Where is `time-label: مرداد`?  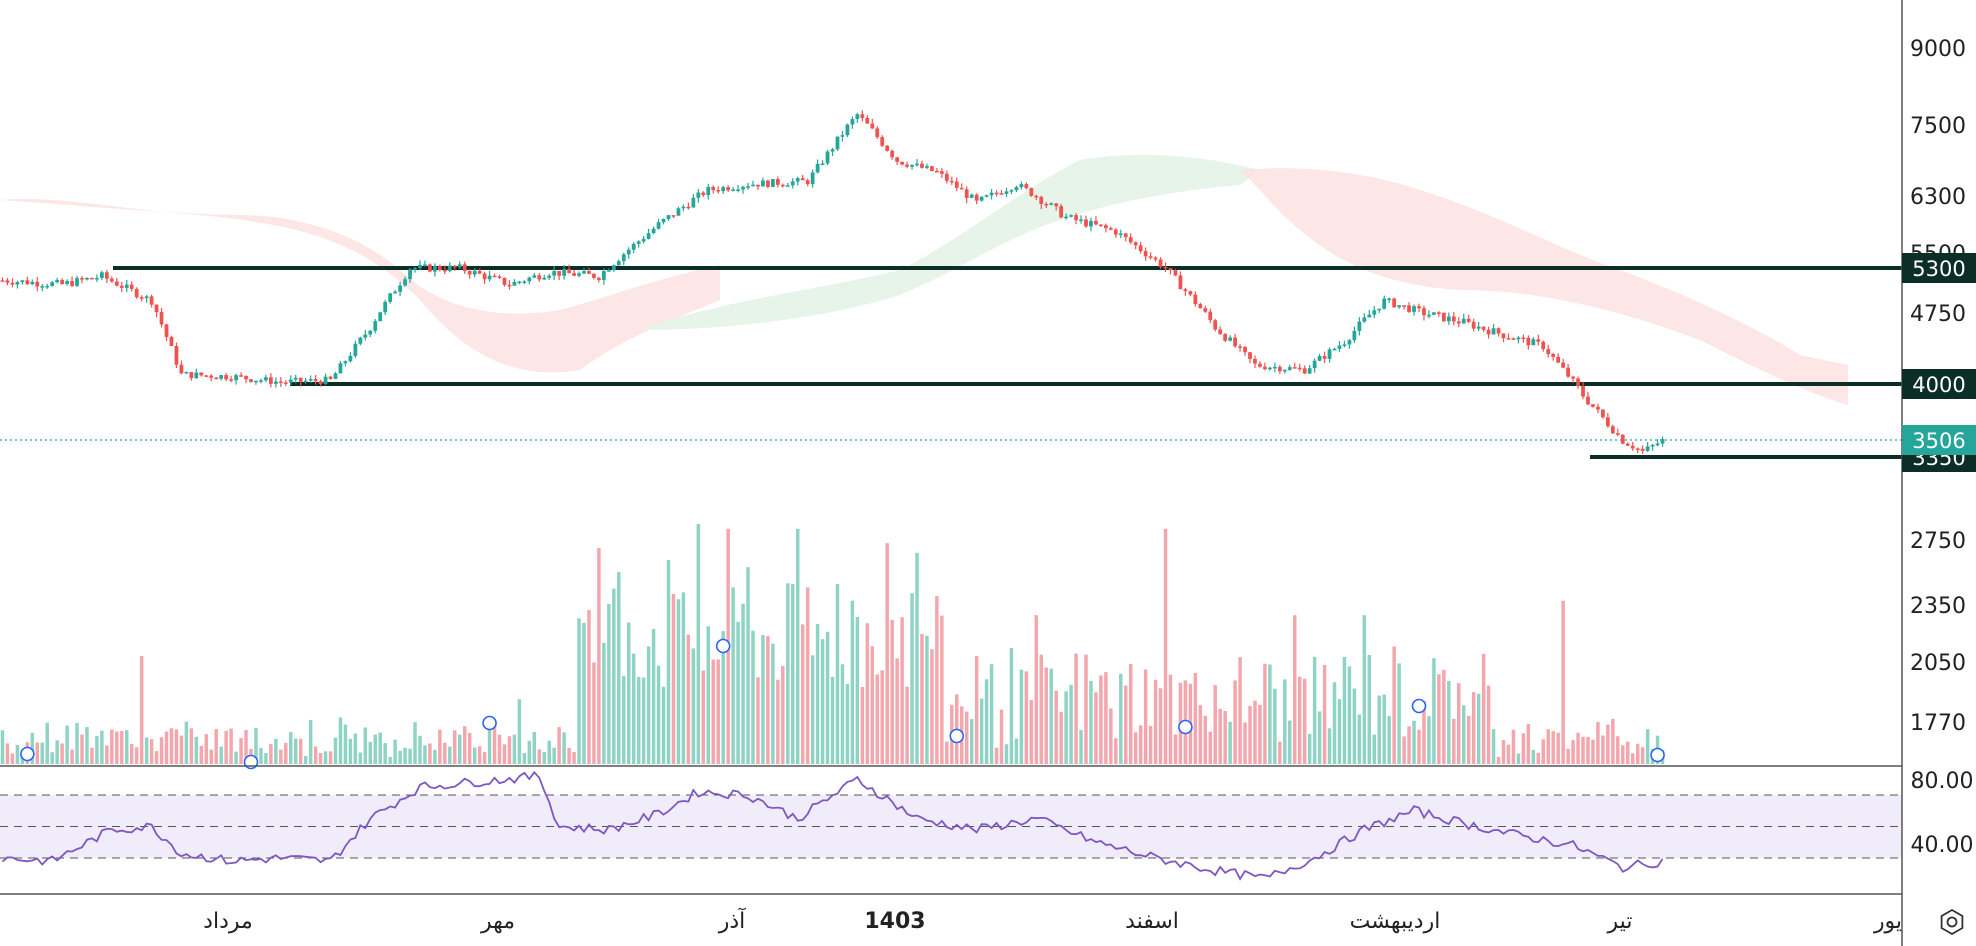 time-label: مرداد is located at coordinates (228, 921).